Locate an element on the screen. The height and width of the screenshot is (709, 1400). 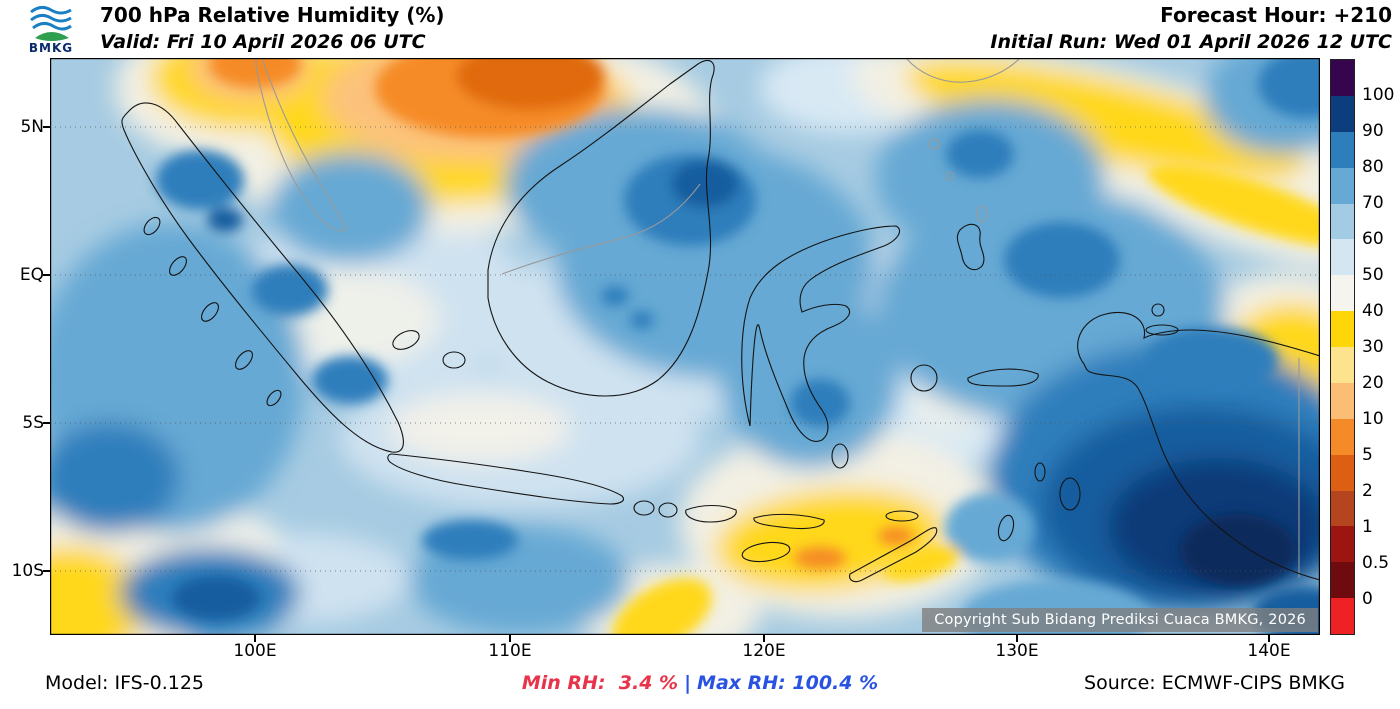
min-rh-value: Min RH: 3.4 % is located at coordinates (600, 683).